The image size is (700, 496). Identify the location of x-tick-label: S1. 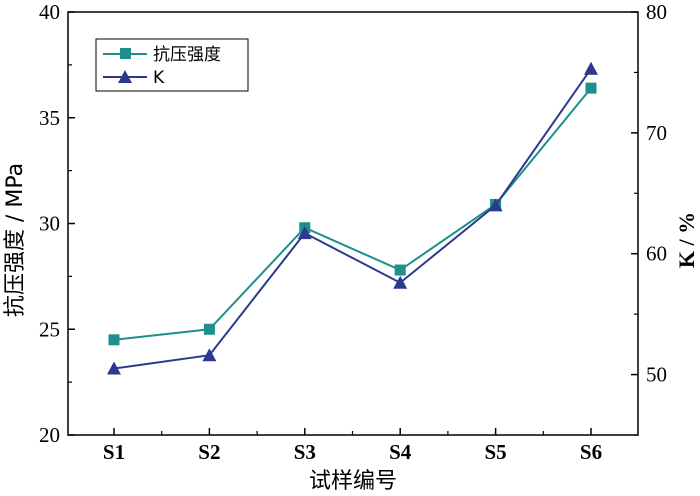
(114, 452).